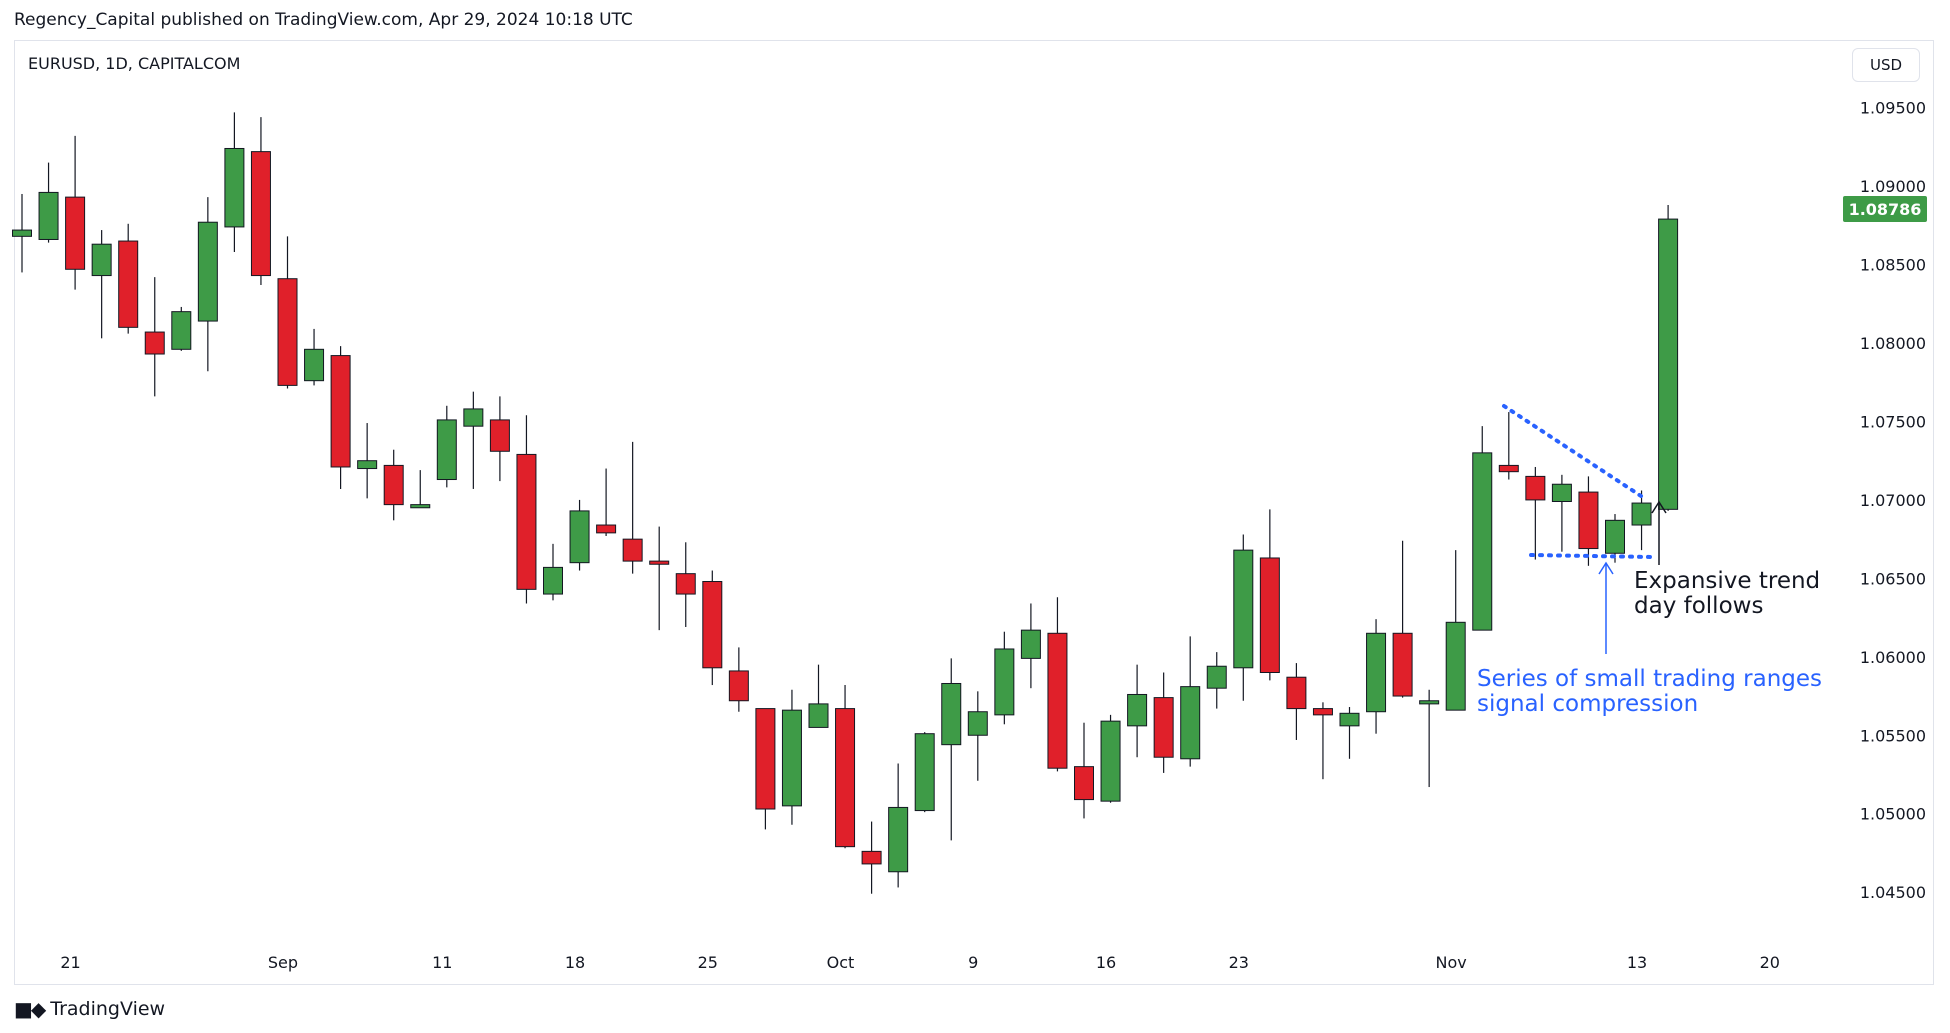 The image size is (1950, 1033). Describe the element at coordinates (1727, 581) in the screenshot. I see `annotation-expansive-1: Expansive trend` at that location.